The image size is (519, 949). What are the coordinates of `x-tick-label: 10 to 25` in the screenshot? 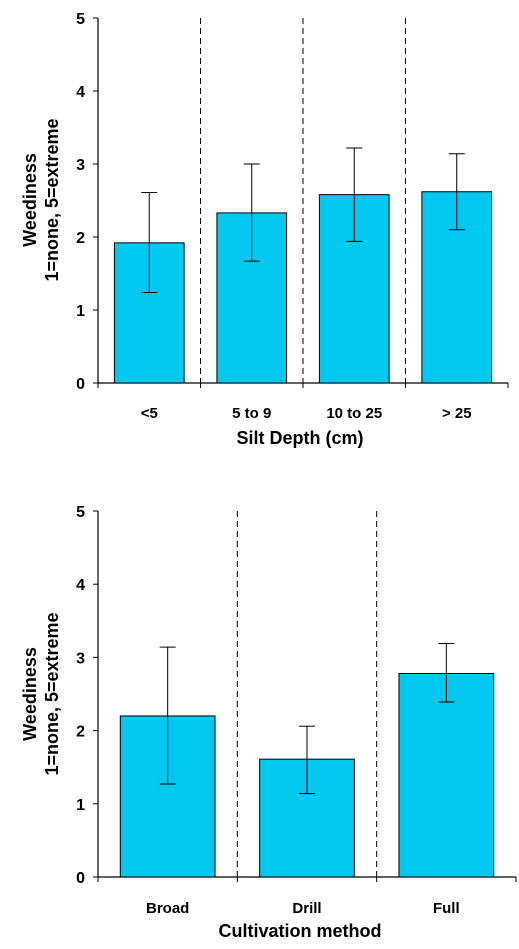 It's located at (354, 413).